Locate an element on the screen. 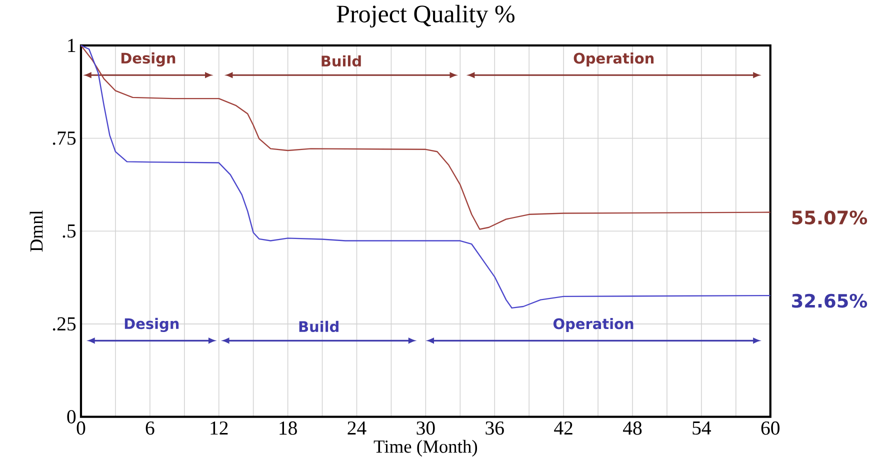 The height and width of the screenshot is (468, 872). y-tick-label: .25 is located at coordinates (64, 324).